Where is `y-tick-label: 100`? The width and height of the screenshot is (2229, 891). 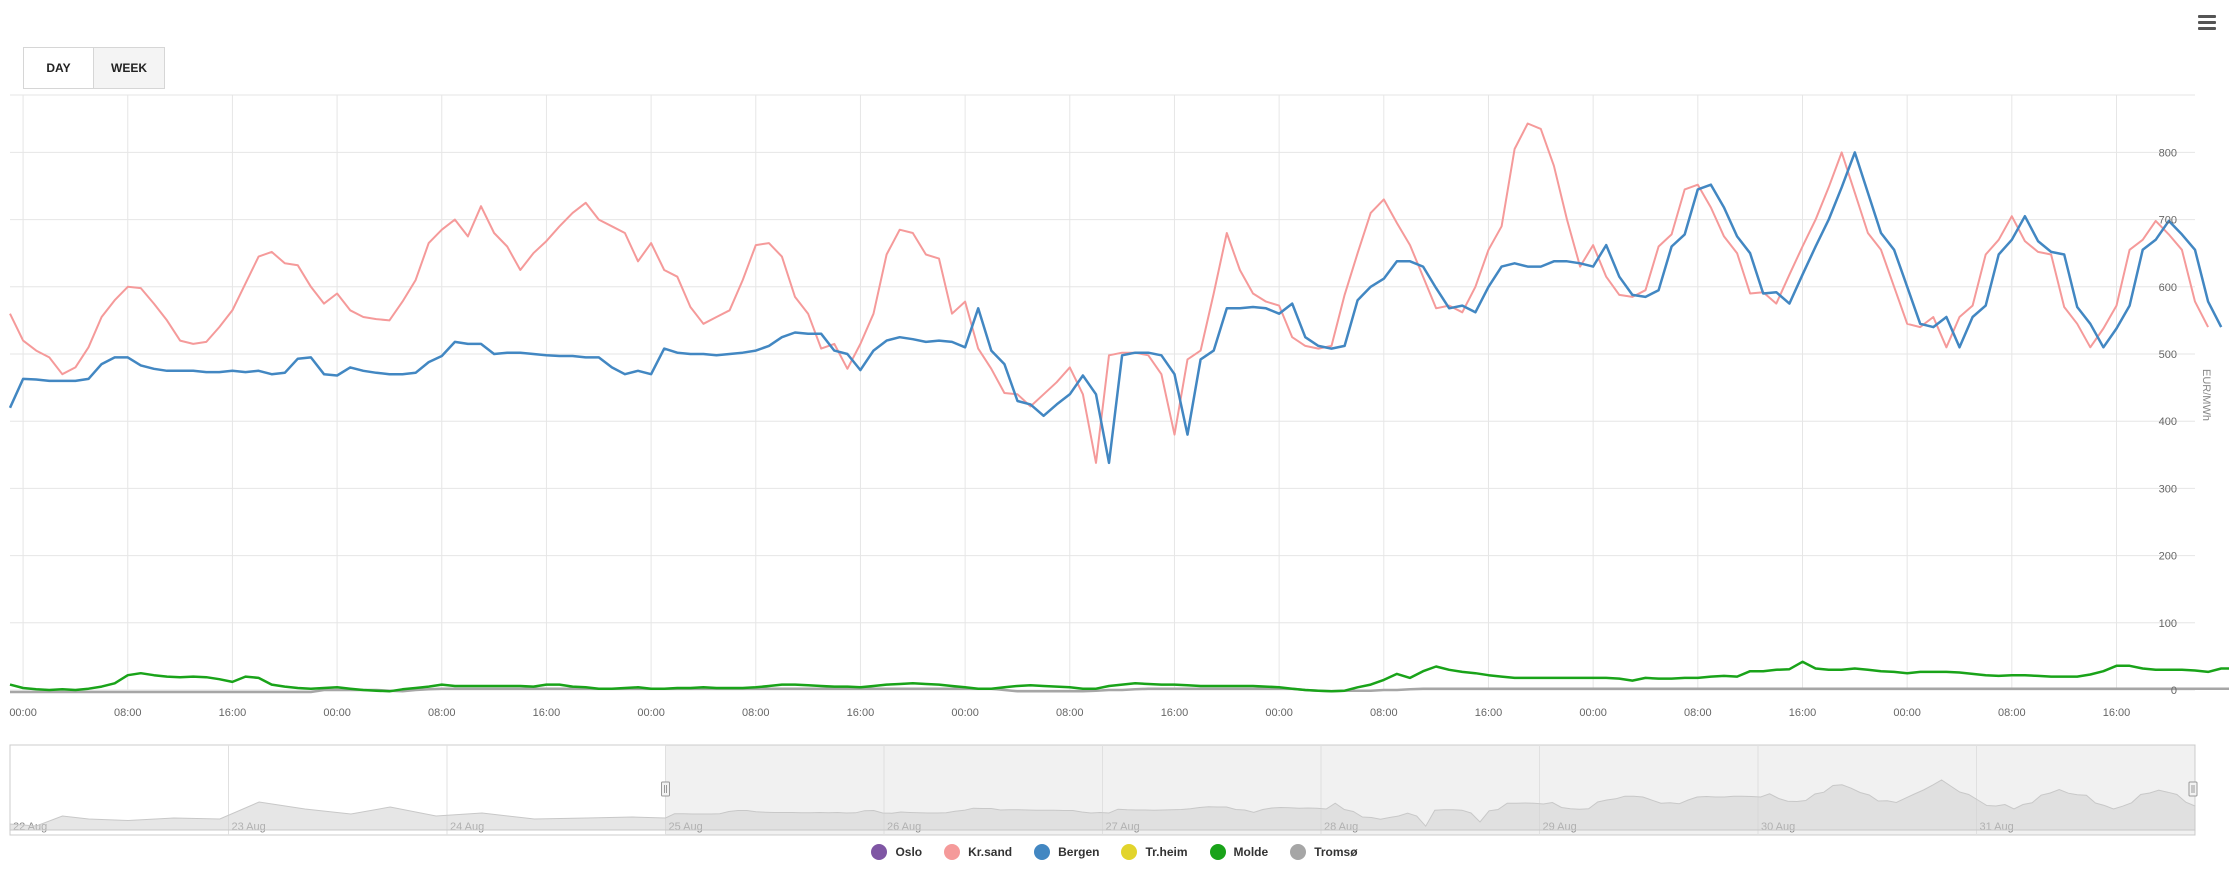
y-tick-label: 100 is located at coordinates (2168, 624).